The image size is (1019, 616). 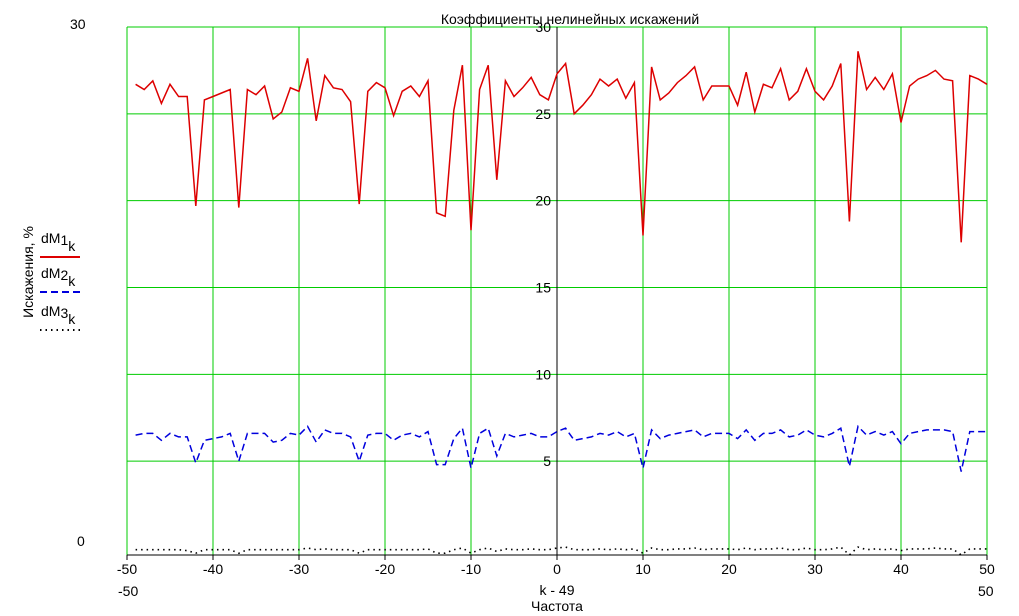 I want to click on x-tick-label: -30, so click(x=299, y=569).